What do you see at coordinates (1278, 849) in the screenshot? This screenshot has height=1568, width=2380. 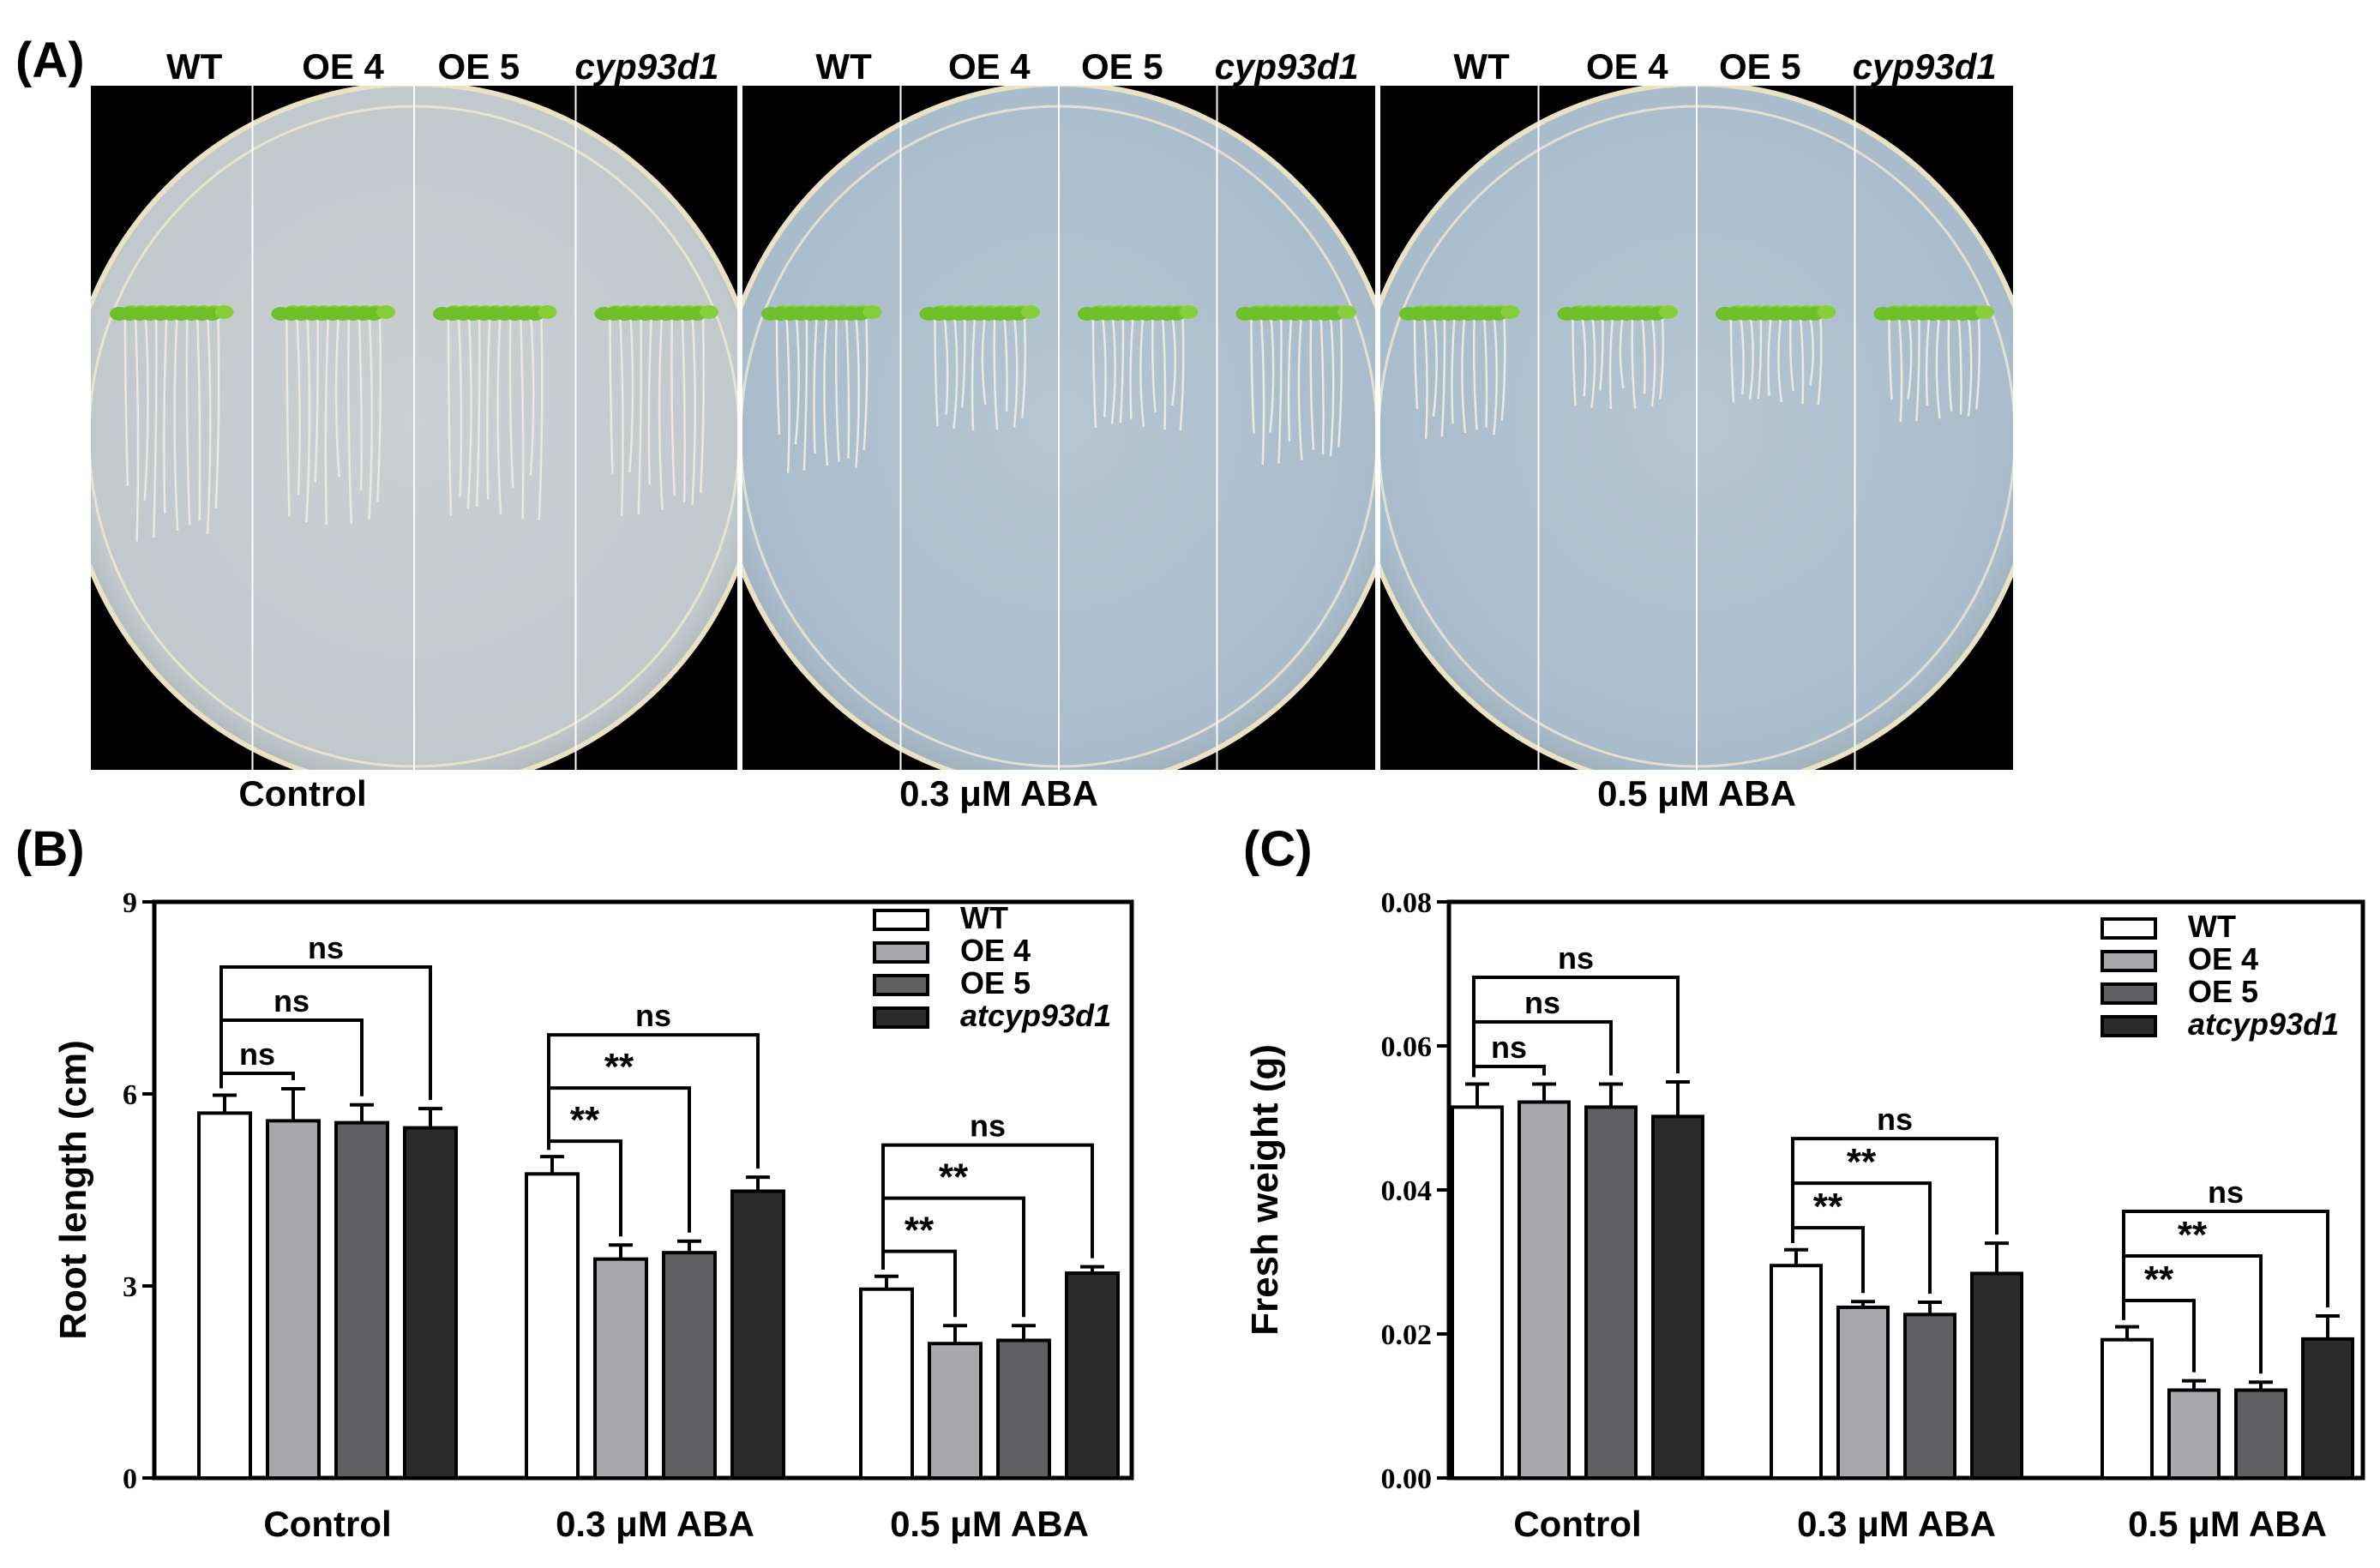 I see `panel-label: (C)` at bounding box center [1278, 849].